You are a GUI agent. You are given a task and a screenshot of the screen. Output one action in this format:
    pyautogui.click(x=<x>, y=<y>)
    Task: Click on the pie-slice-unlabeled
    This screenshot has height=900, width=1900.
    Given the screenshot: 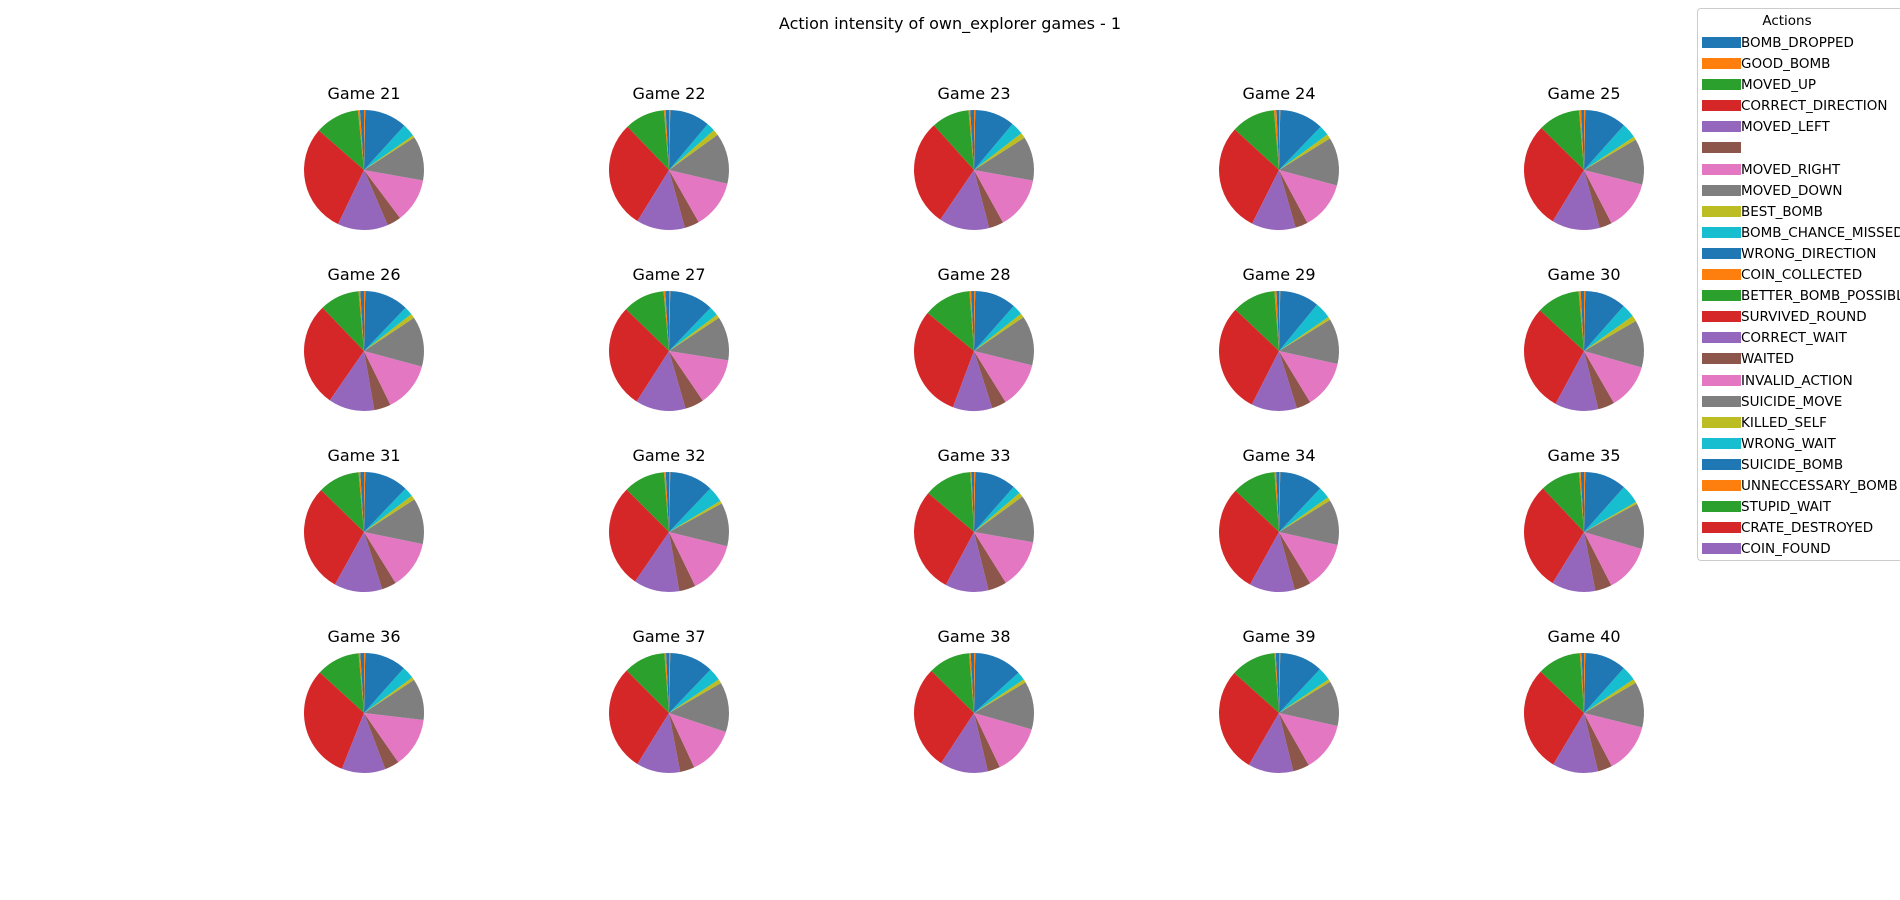 What is the action you would take?
    pyautogui.click(x=682, y=562)
    